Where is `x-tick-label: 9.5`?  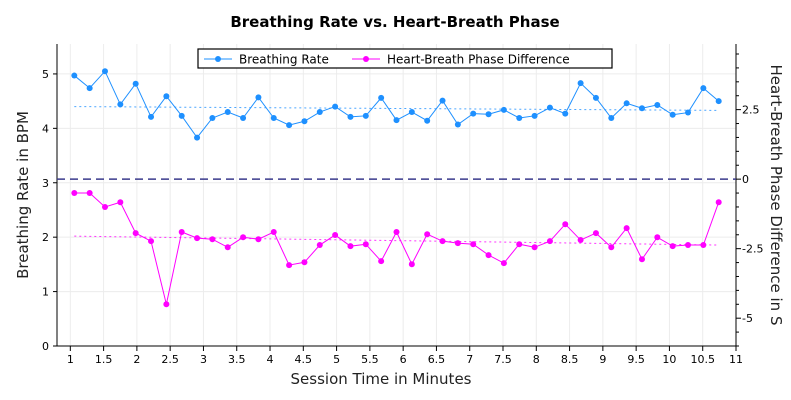 x-tick-label: 9.5 is located at coordinates (636, 359).